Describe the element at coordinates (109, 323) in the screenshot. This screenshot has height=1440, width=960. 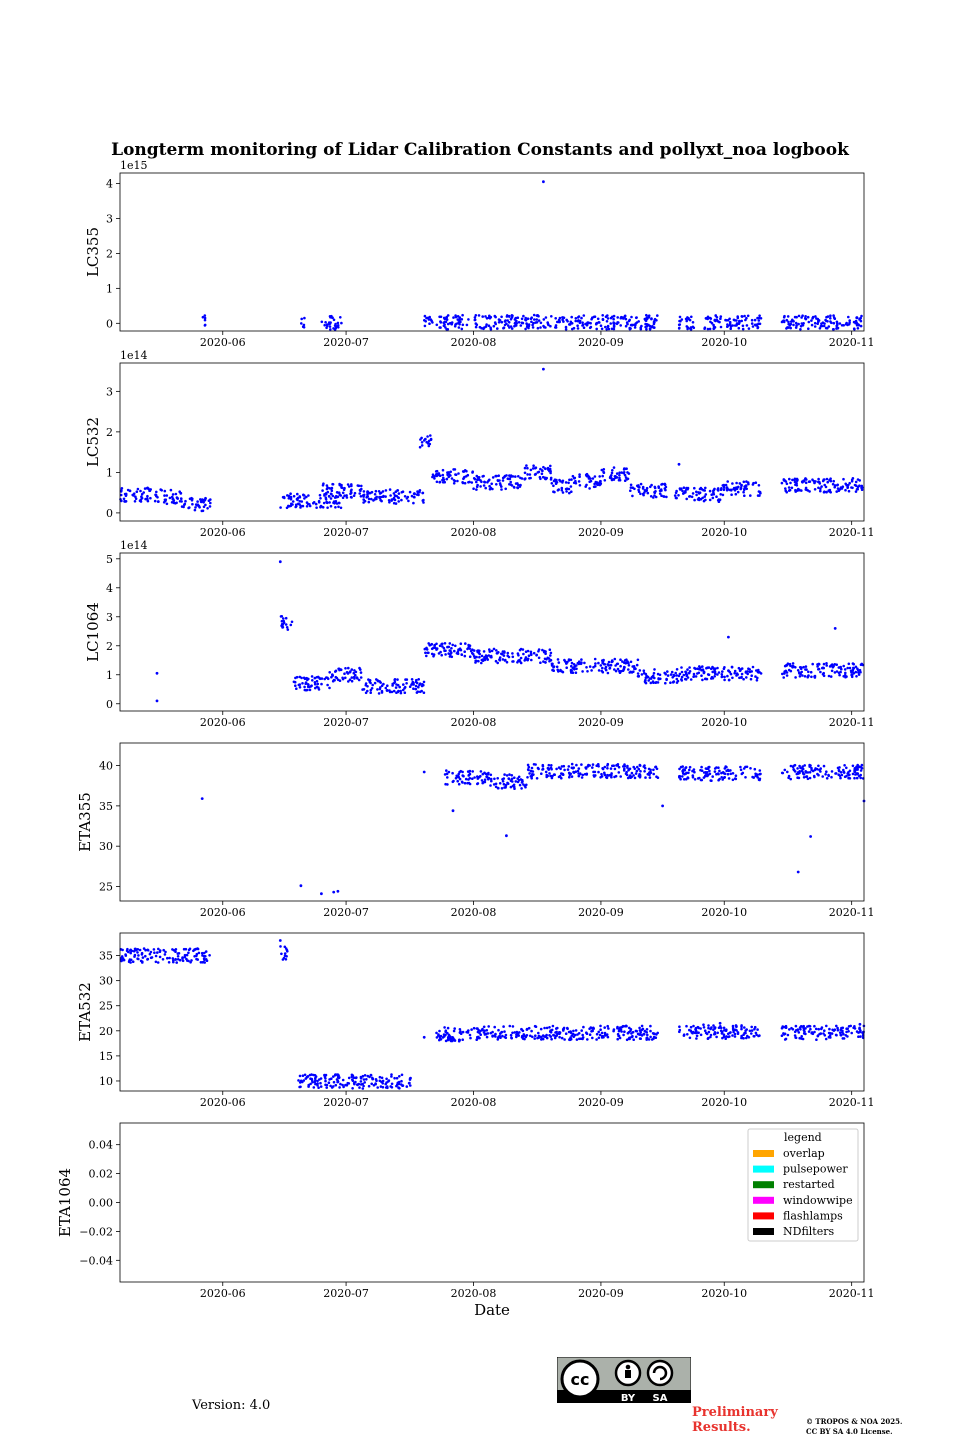
I see `y-tick-label: 0` at that location.